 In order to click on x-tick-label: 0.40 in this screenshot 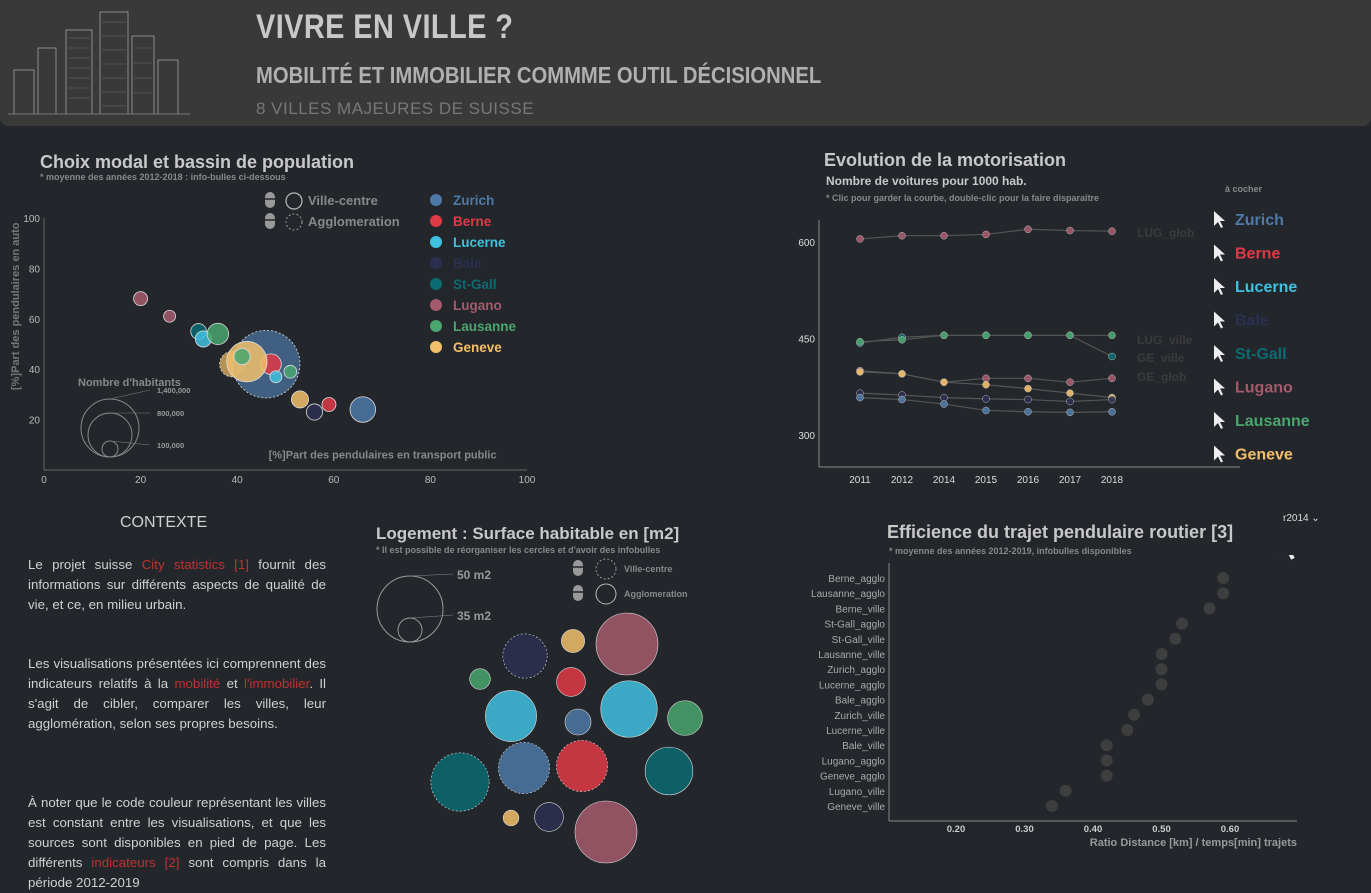, I will do `click(1093, 829)`.